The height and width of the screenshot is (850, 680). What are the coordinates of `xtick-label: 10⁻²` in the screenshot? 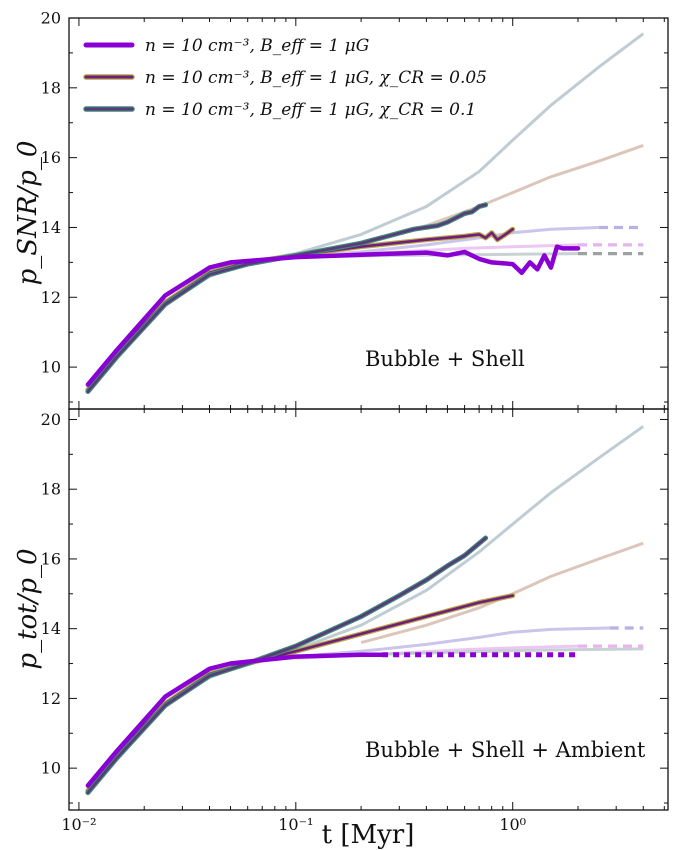 It's located at (78, 824).